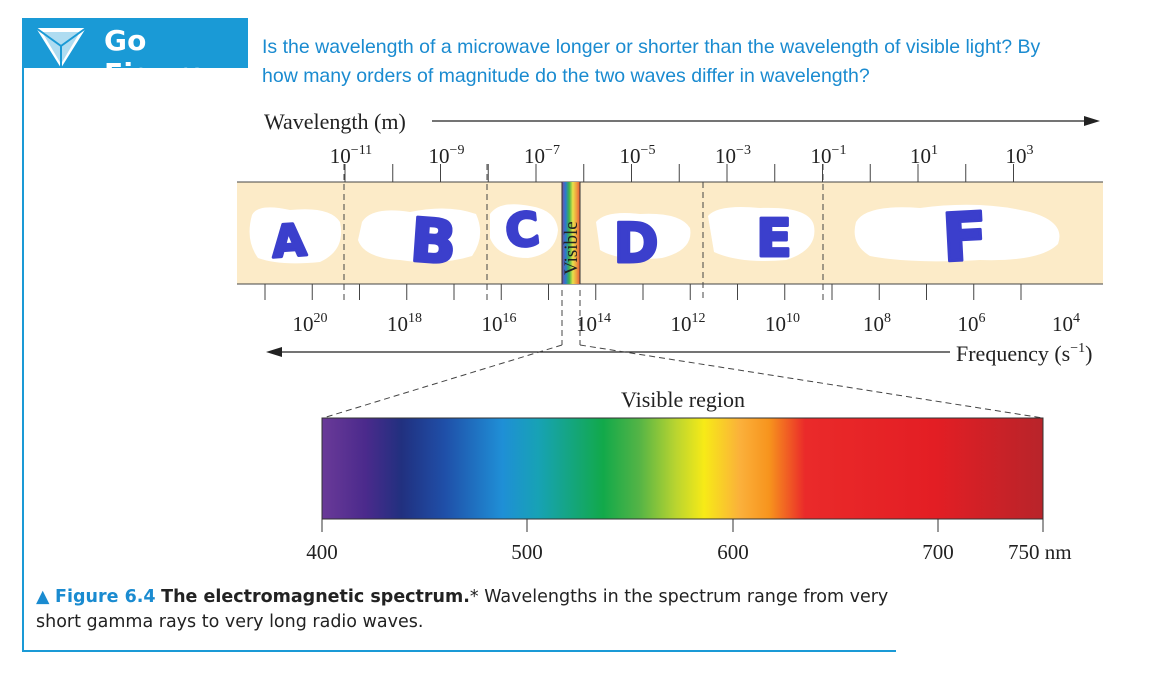 This screenshot has width=1158, height=673. Describe the element at coordinates (335, 121) in the screenshot. I see `wavelength-axis-label: Wavelength (m)` at that location.